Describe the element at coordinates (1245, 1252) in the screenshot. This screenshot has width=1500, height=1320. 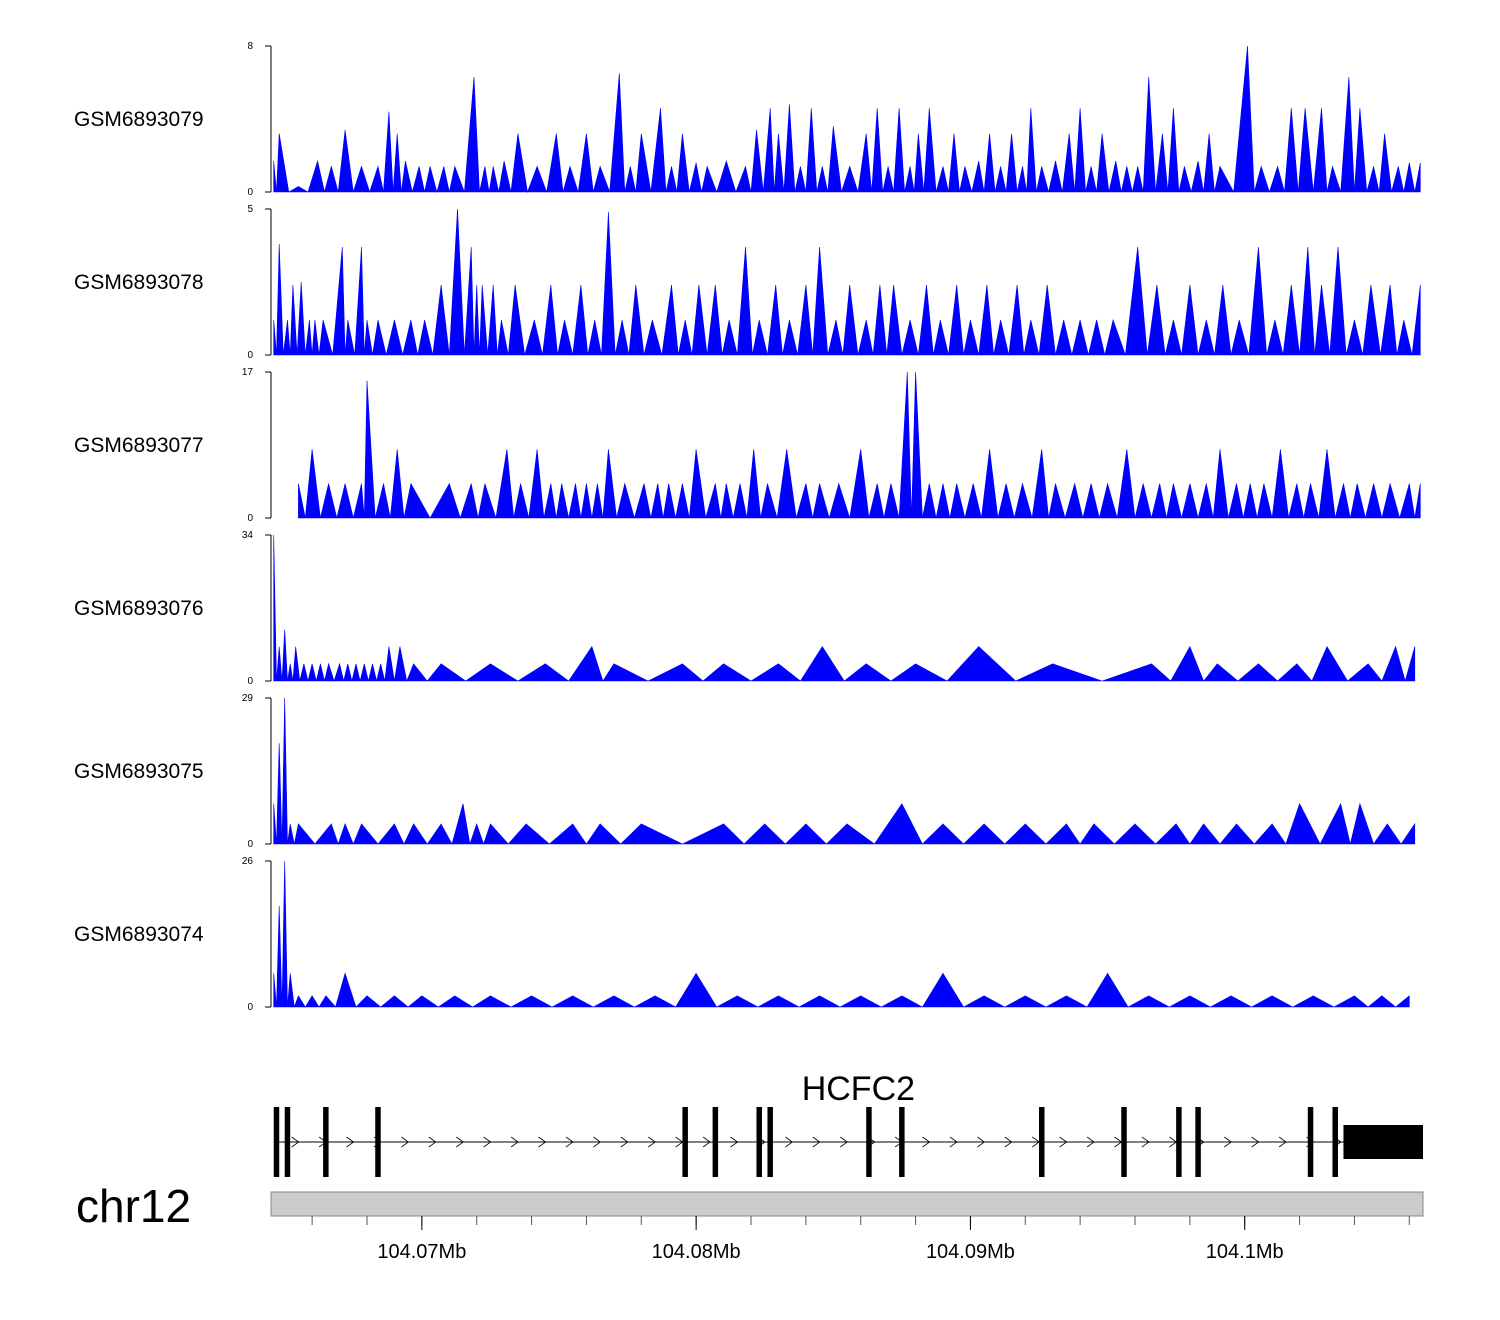
I see `x-tick-label: 104.1Mb` at that location.